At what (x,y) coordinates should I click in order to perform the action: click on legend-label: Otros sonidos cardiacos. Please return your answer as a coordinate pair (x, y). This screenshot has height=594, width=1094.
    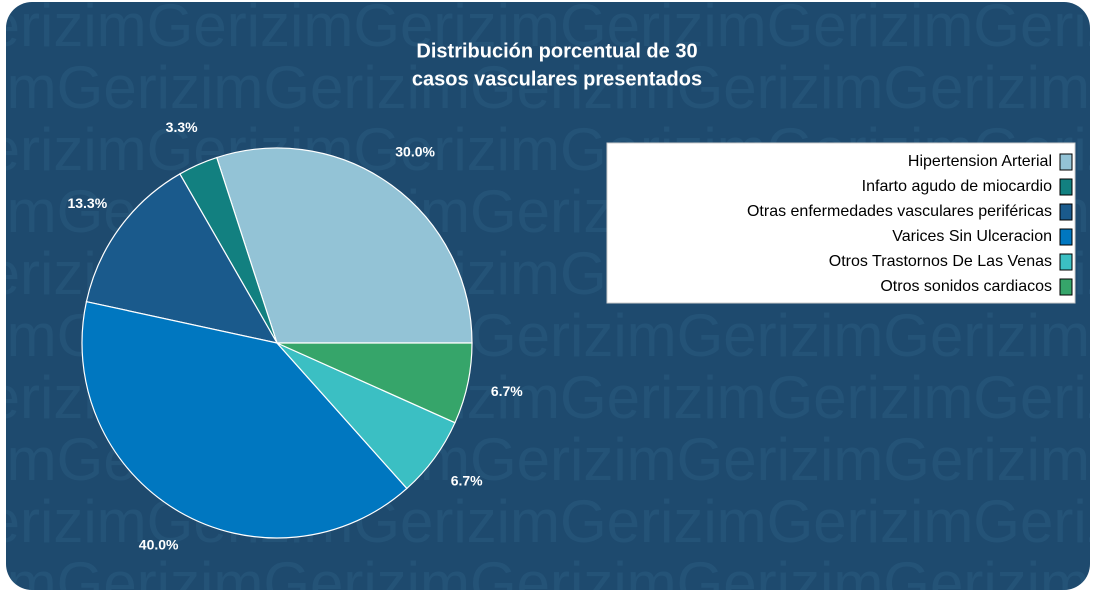
    Looking at the image, I should click on (966, 286).